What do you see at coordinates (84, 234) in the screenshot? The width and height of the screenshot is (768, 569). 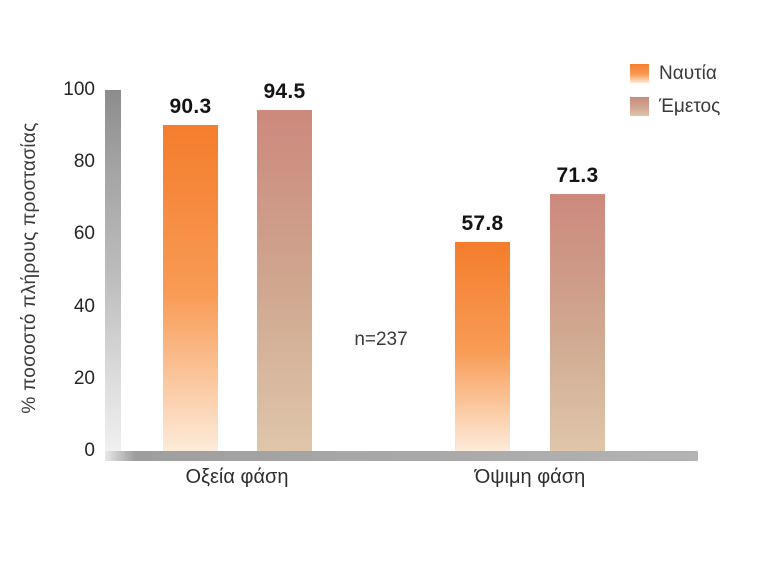 I see `y-tick-label: 60` at bounding box center [84, 234].